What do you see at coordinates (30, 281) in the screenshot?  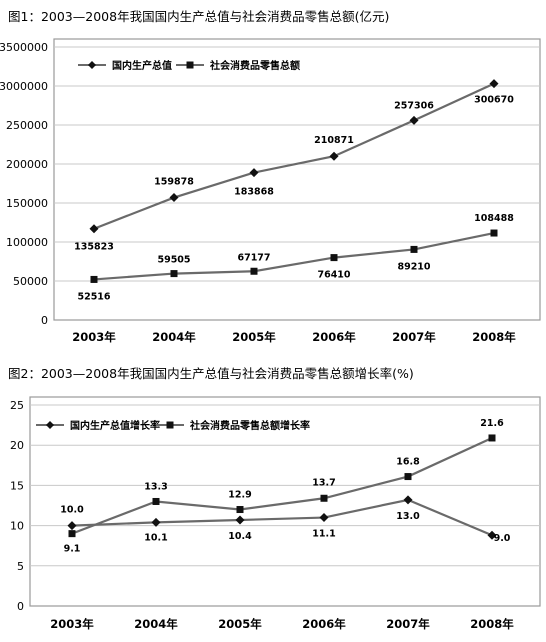 I see `chart1-ytick-label: 50000` at bounding box center [30, 281].